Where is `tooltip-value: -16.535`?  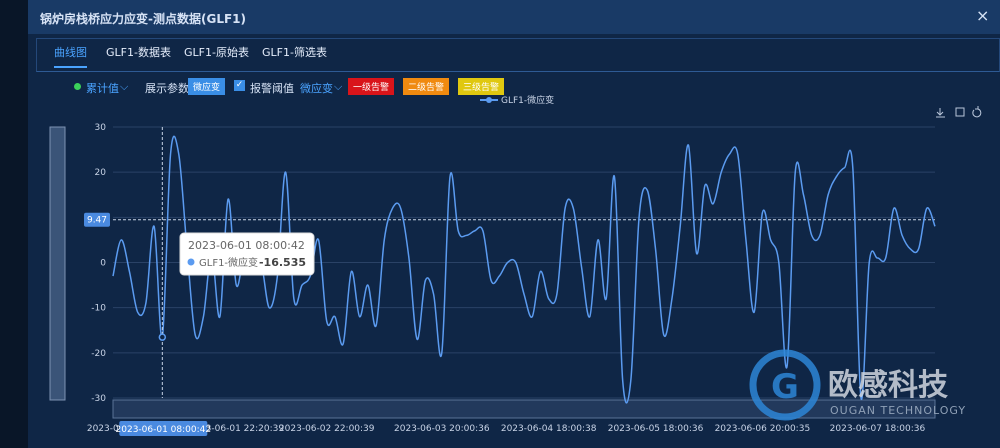
tooltip-value: -16.535 is located at coordinates (282, 262).